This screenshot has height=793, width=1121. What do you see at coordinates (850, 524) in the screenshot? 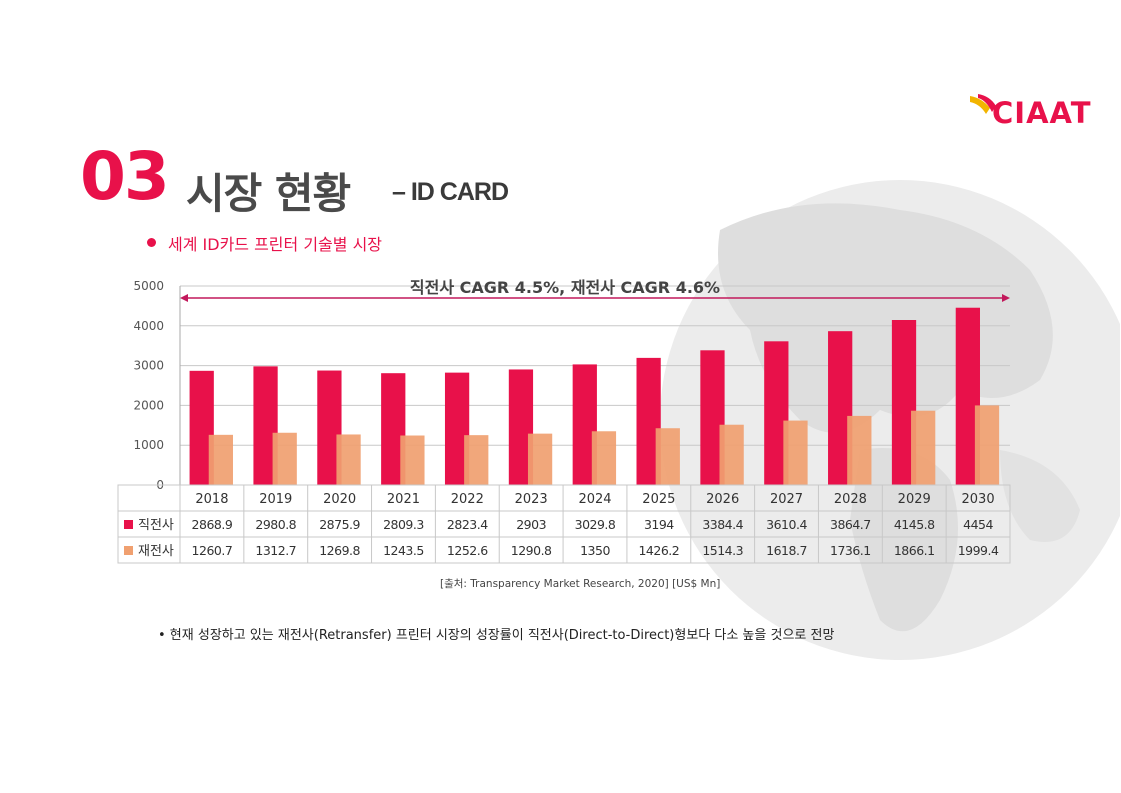
I see `data-label: 3864.7` at bounding box center [850, 524].